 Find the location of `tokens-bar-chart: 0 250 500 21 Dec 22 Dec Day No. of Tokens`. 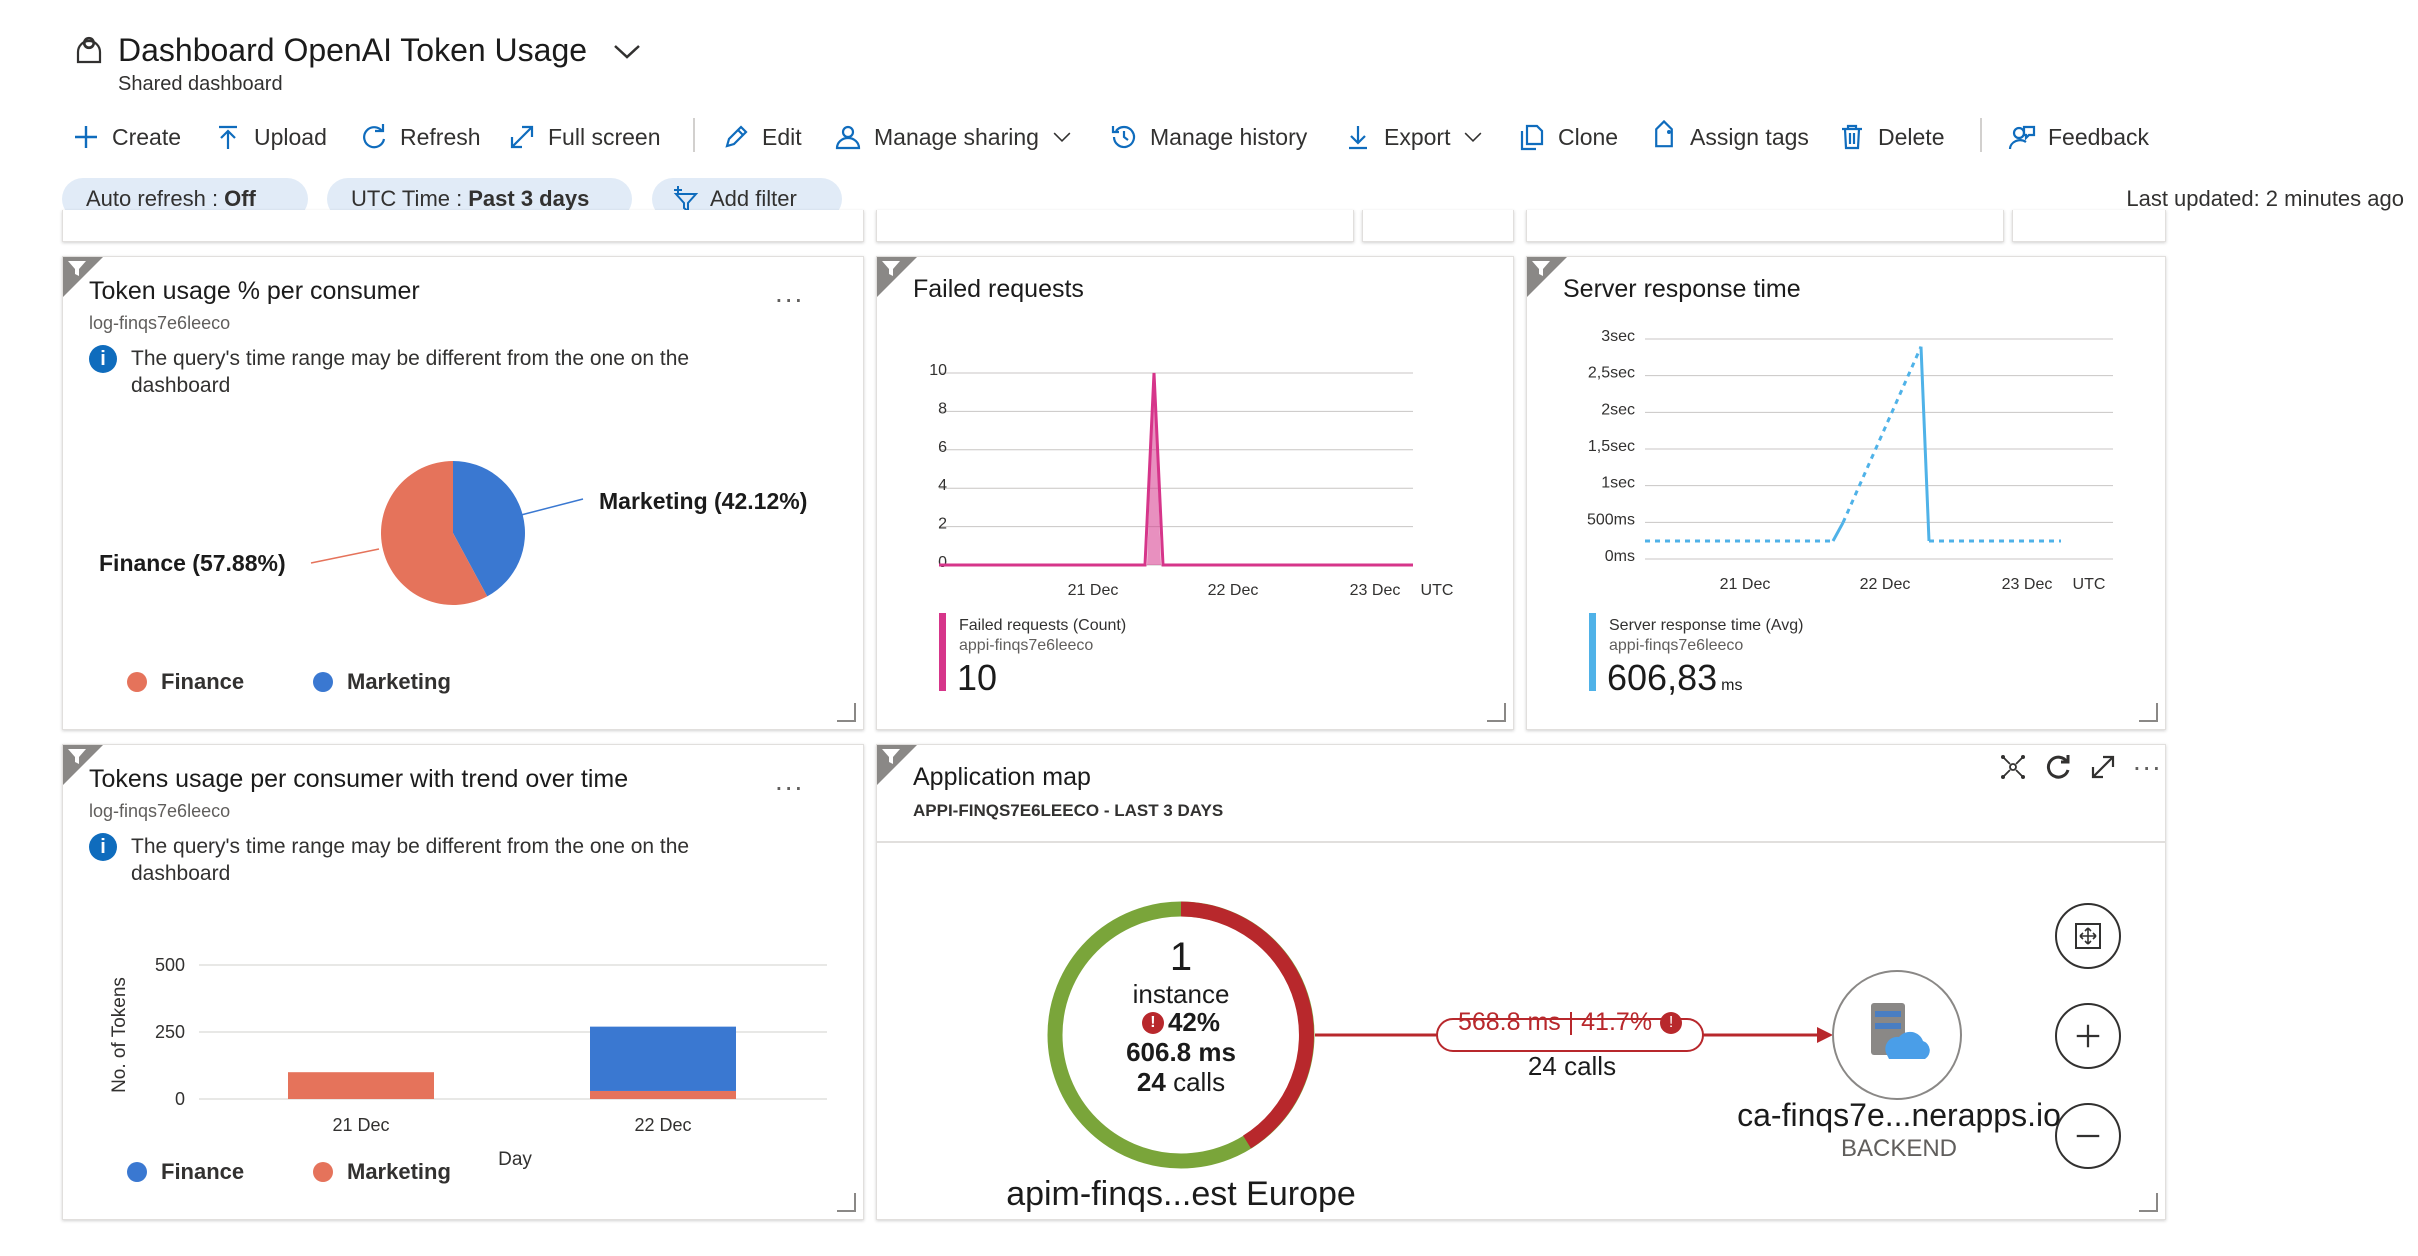

tokens-bar-chart: 0 250 500 21 Dec 22 Dec Day No. of Tokens is located at coordinates (468, 1062).